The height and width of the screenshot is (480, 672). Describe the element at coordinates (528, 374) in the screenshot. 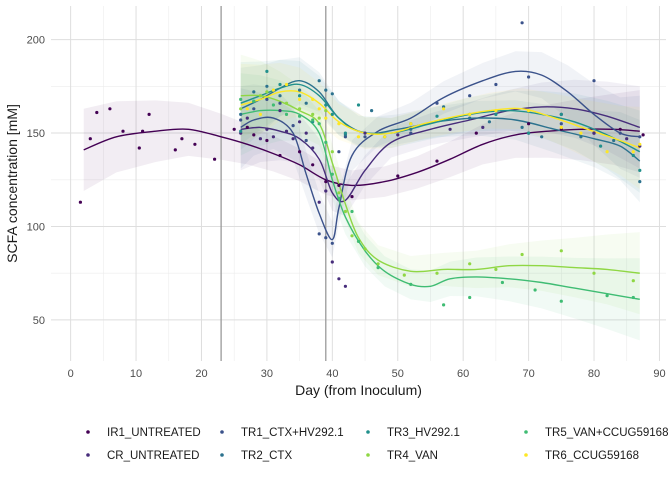

I see `x-tick-label: 70` at that location.